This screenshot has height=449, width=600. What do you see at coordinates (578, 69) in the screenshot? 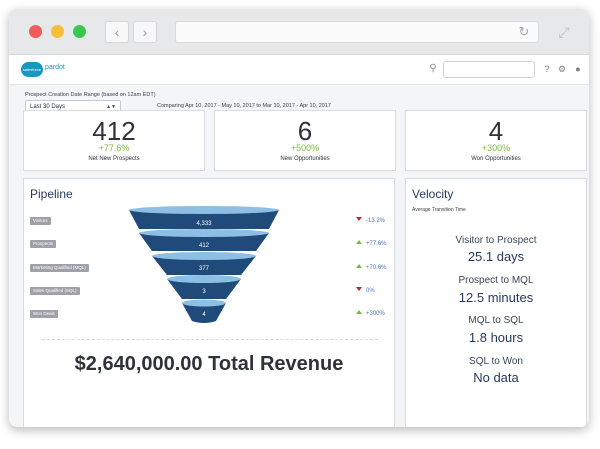
I see `user-icon: ●` at bounding box center [578, 69].